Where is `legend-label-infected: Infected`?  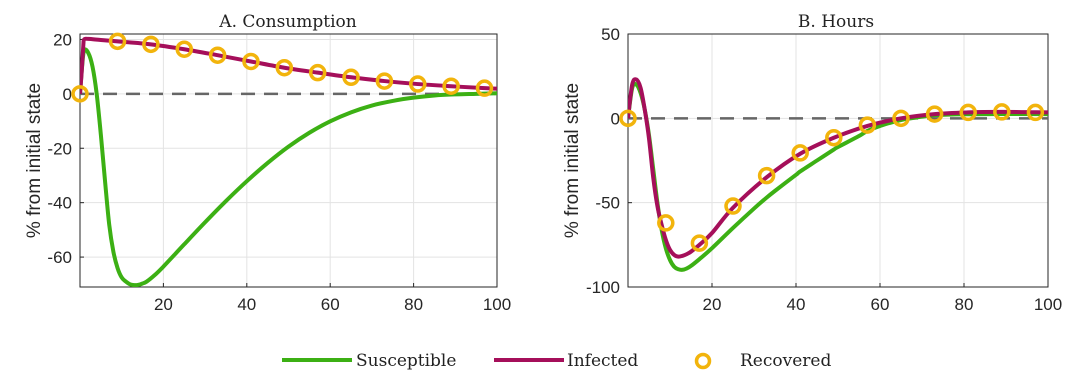 legend-label-infected: Infected is located at coordinates (602, 361).